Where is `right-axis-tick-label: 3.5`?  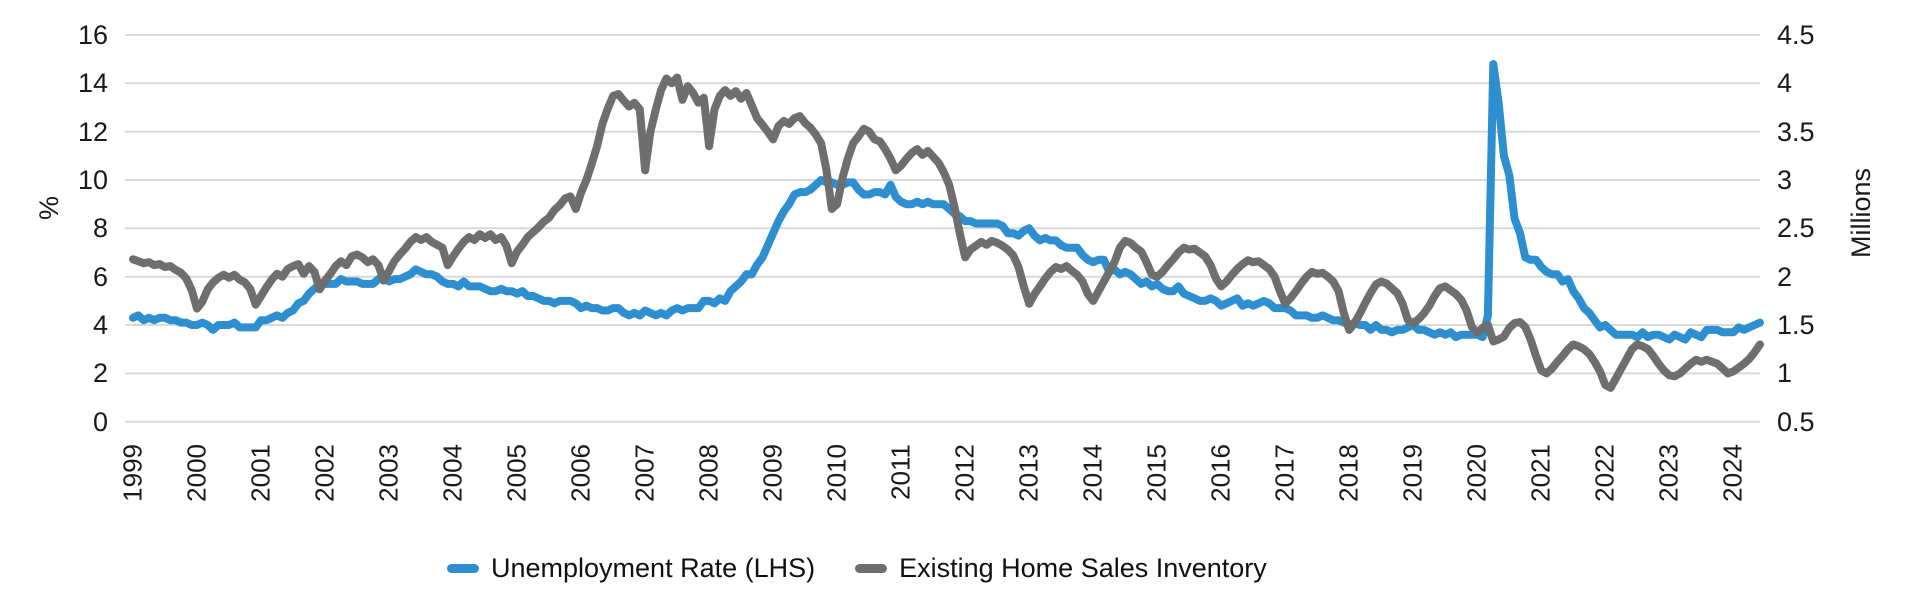
right-axis-tick-label: 3.5 is located at coordinates (1796, 131).